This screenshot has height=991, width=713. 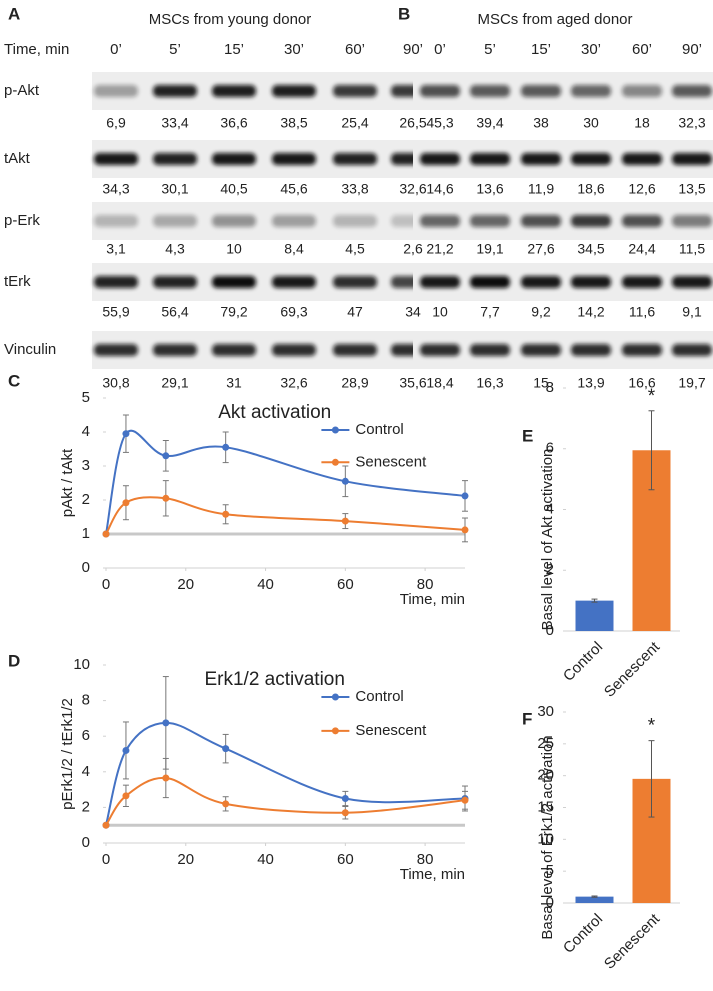 What do you see at coordinates (274, 679) in the screenshot?
I see `chart-title: Erk1/2 activation` at bounding box center [274, 679].